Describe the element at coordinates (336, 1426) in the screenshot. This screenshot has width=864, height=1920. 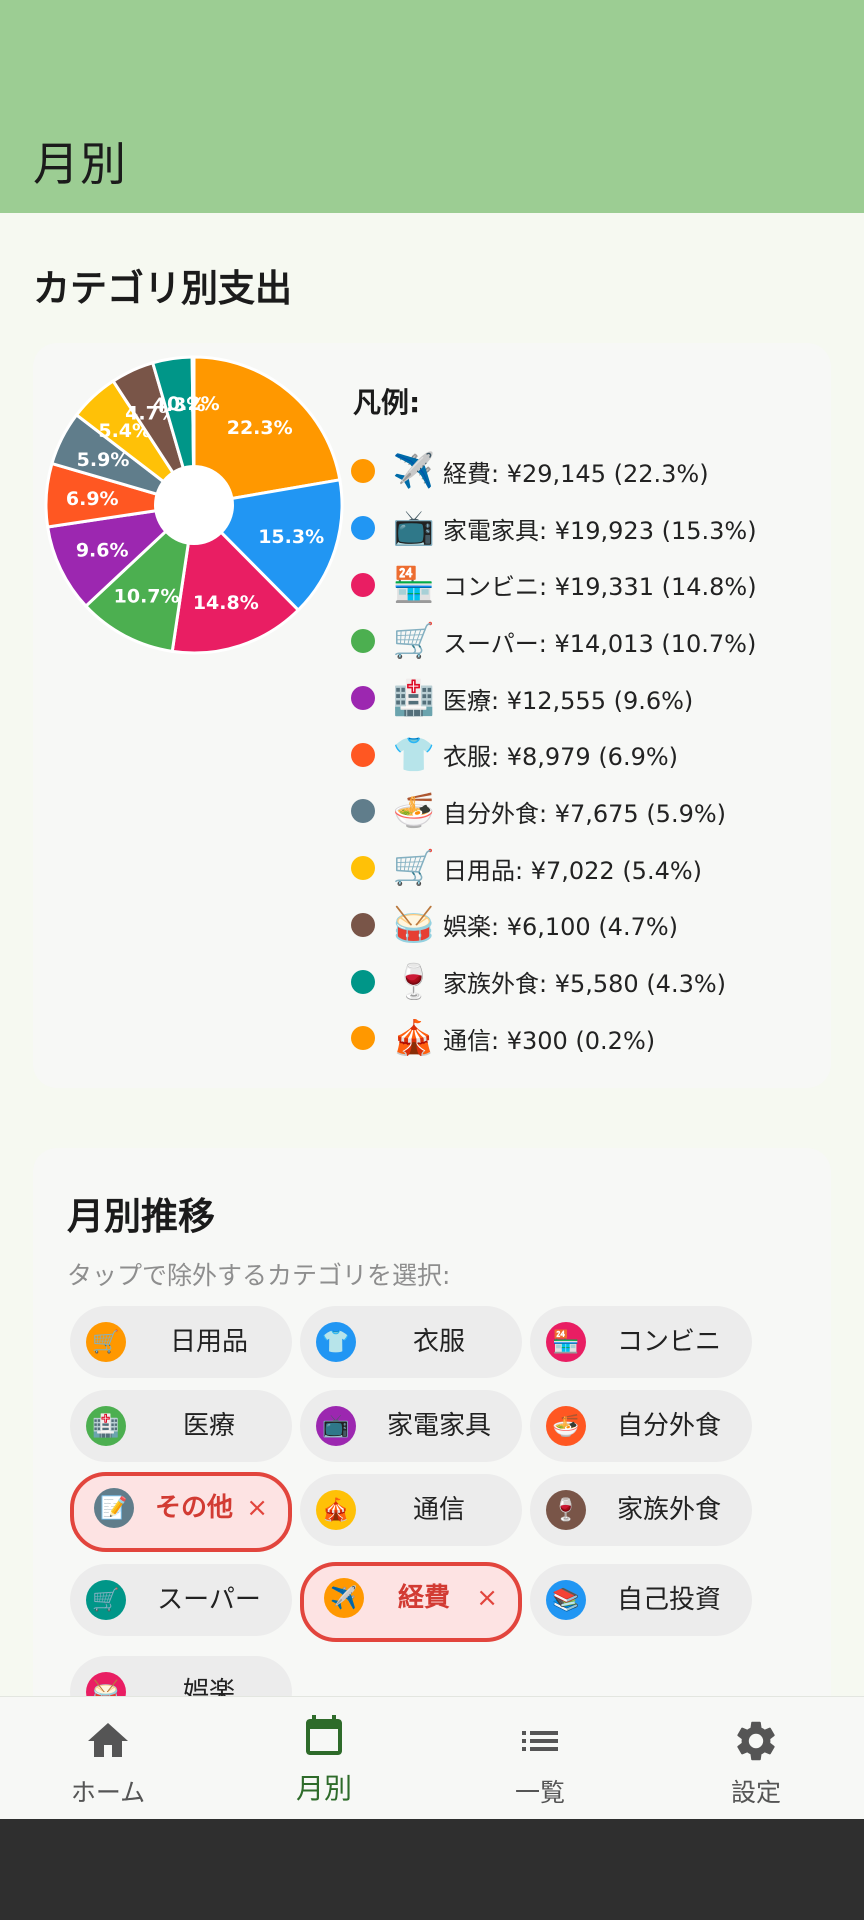
I see `category-chip-icon: 📺` at that location.